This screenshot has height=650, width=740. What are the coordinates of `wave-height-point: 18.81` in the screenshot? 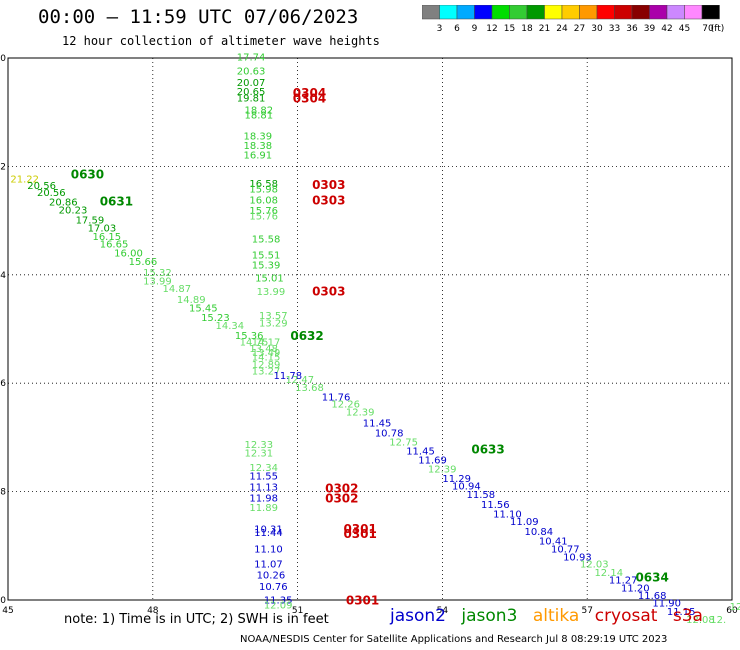 It's located at (259, 116).